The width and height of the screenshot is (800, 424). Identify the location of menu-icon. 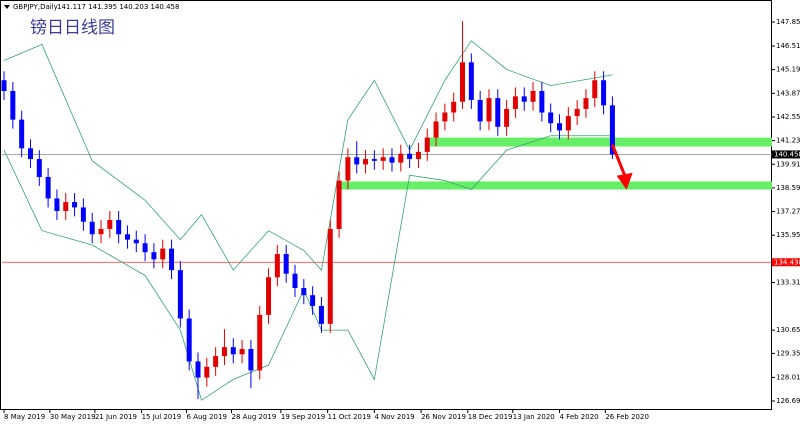
(7, 7).